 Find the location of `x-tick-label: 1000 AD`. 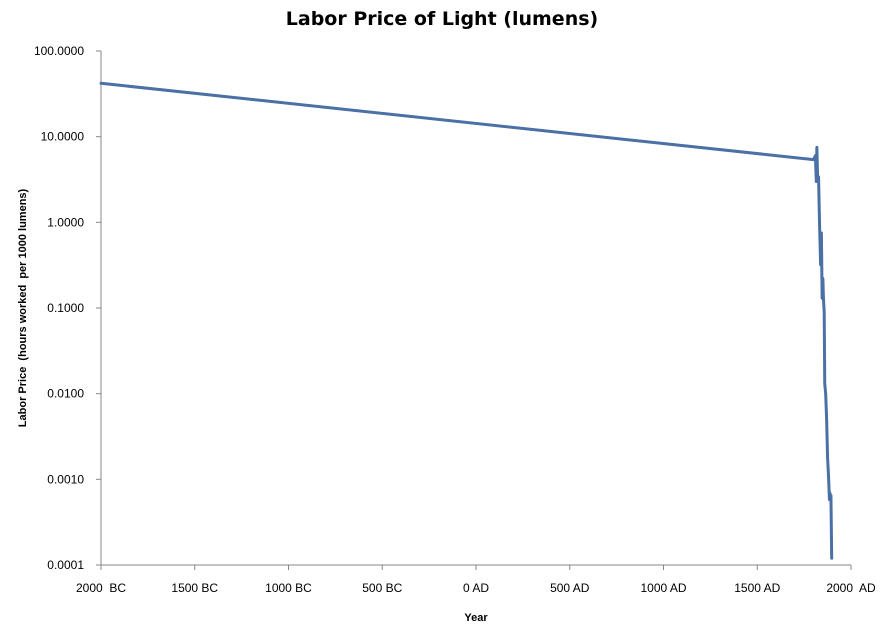

x-tick-label: 1000 AD is located at coordinates (663, 588).